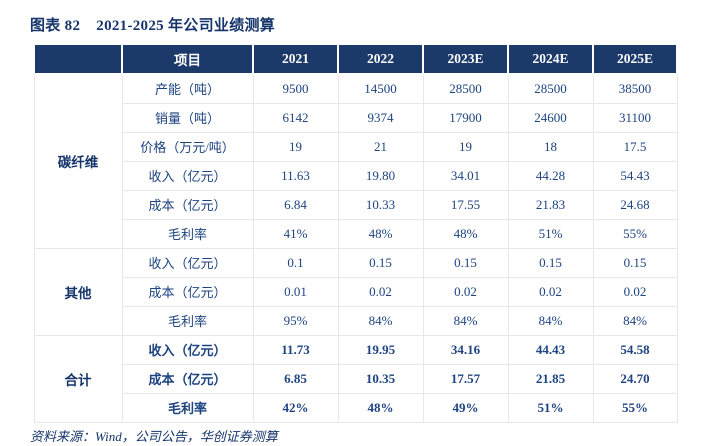 The image size is (704, 446). What do you see at coordinates (295, 262) in the screenshot?
I see `value-cell: 0.1` at bounding box center [295, 262].